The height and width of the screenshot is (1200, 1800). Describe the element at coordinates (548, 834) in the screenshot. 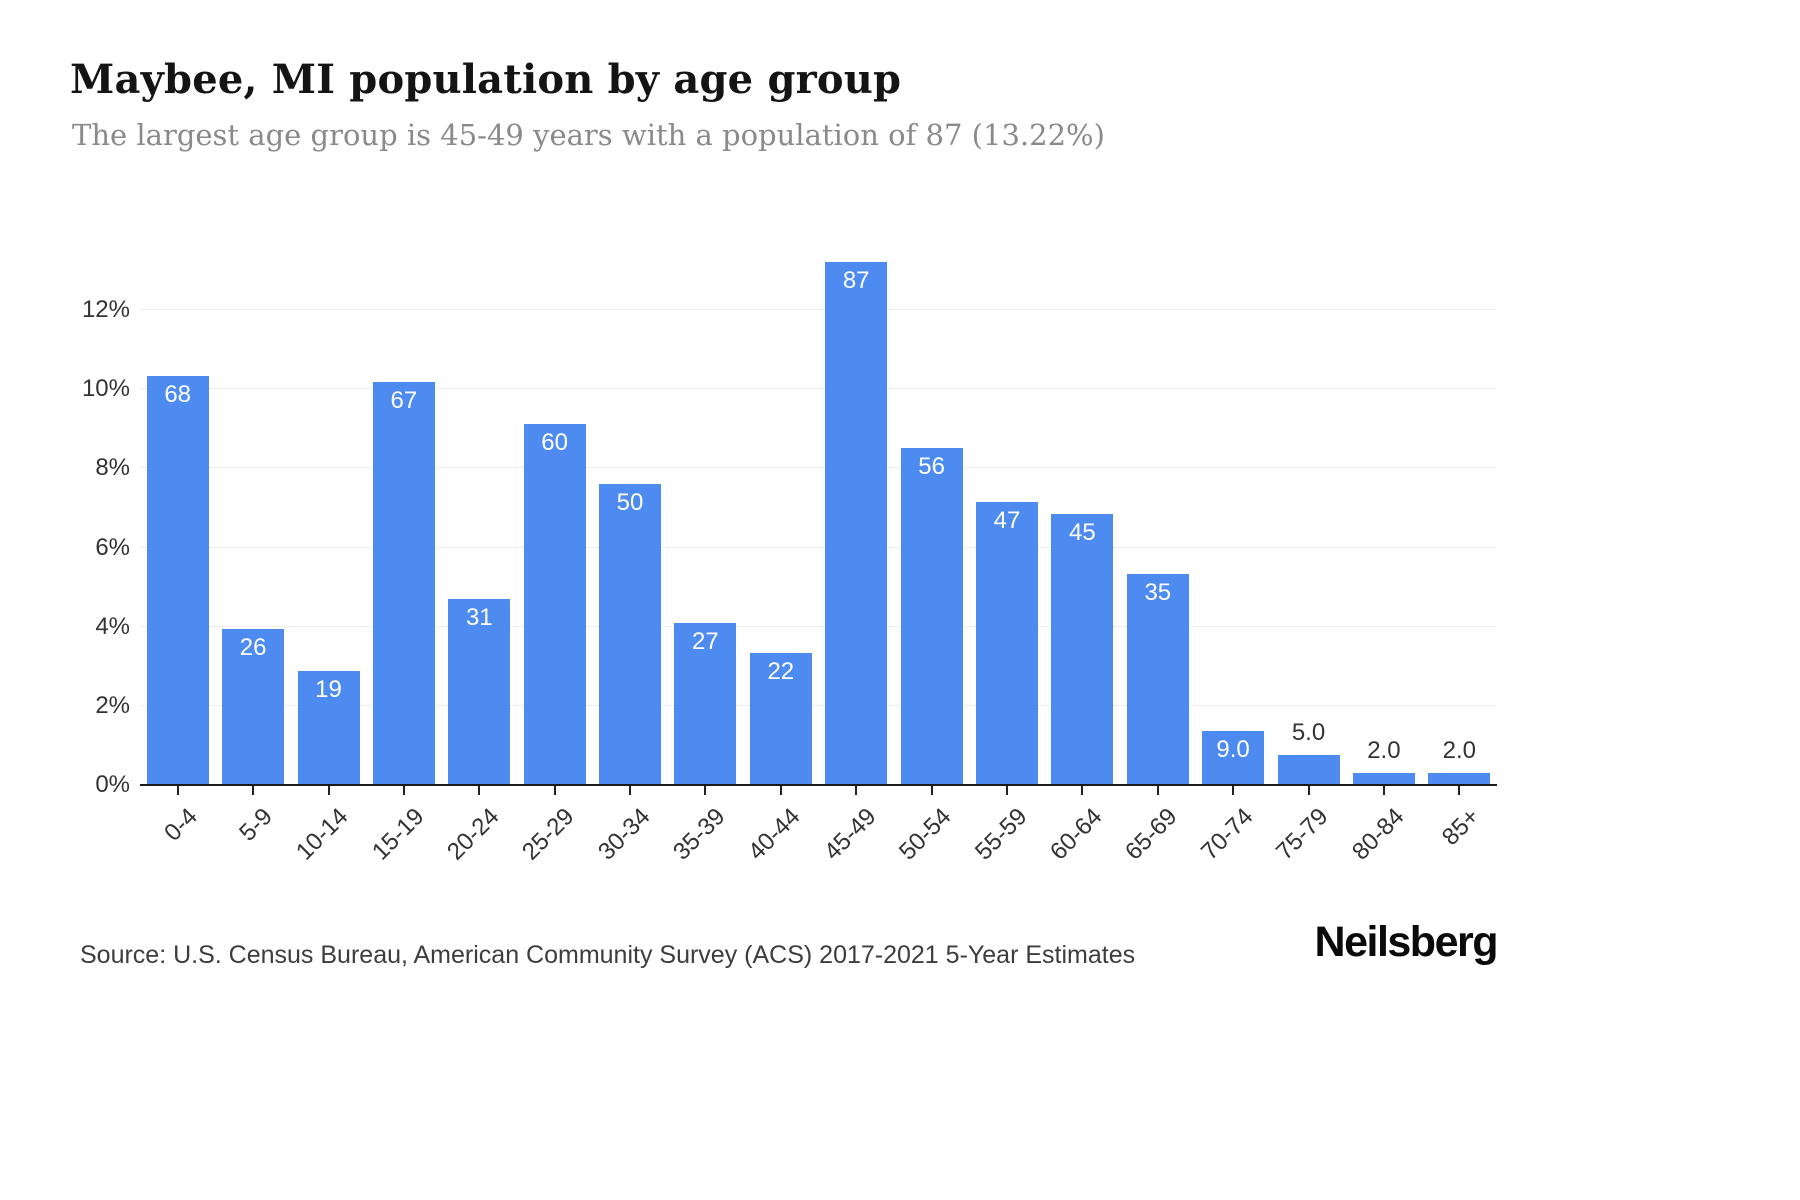

I see `x-axis-label: 25-29` at that location.